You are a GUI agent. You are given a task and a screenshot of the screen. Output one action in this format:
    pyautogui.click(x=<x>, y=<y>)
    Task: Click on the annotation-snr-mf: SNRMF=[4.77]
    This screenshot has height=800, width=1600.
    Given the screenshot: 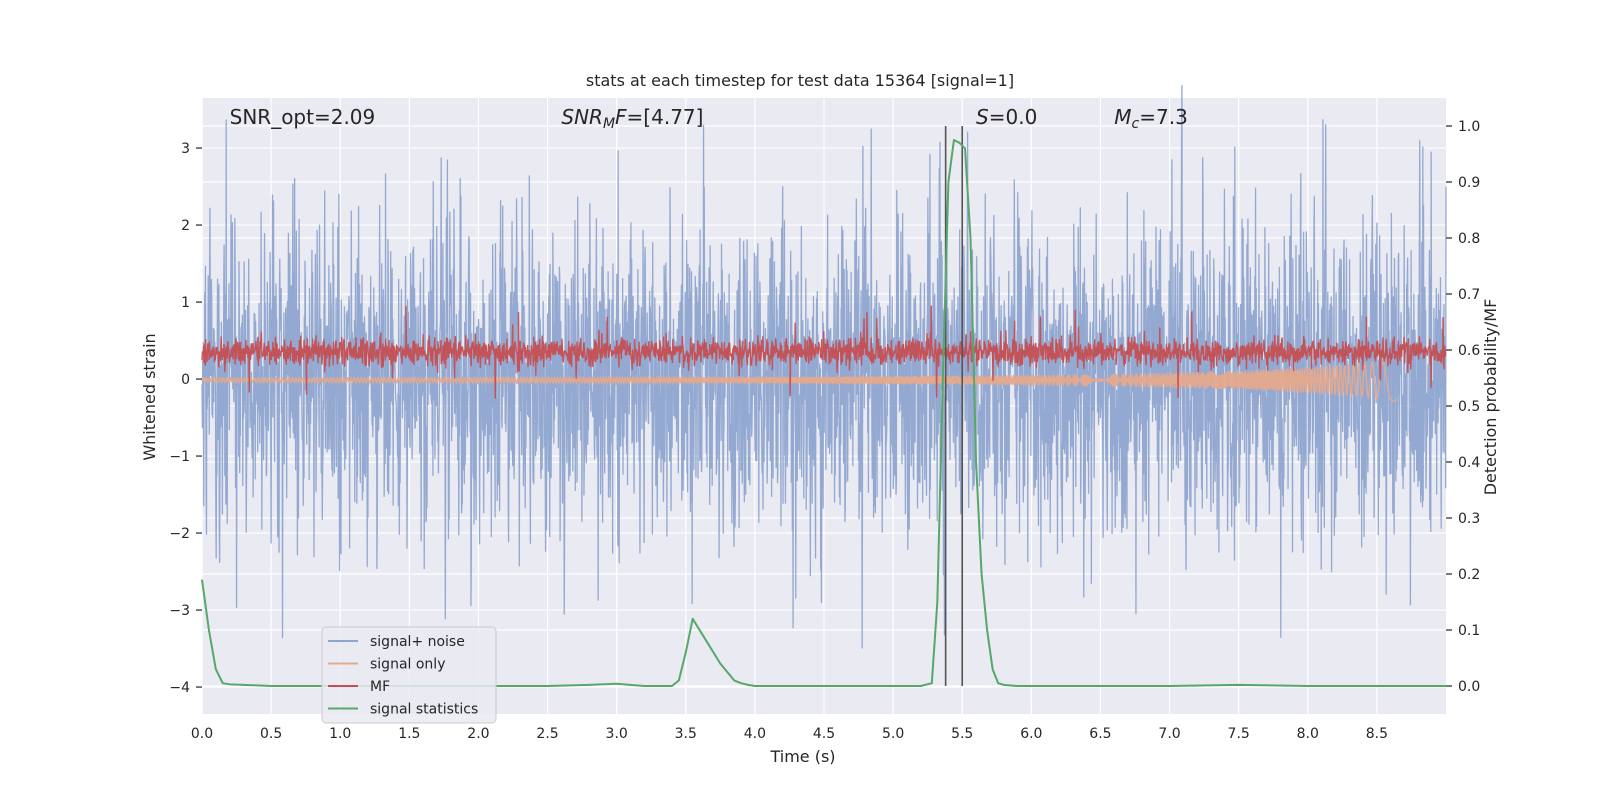 What is the action you would take?
    pyautogui.click(x=632, y=118)
    